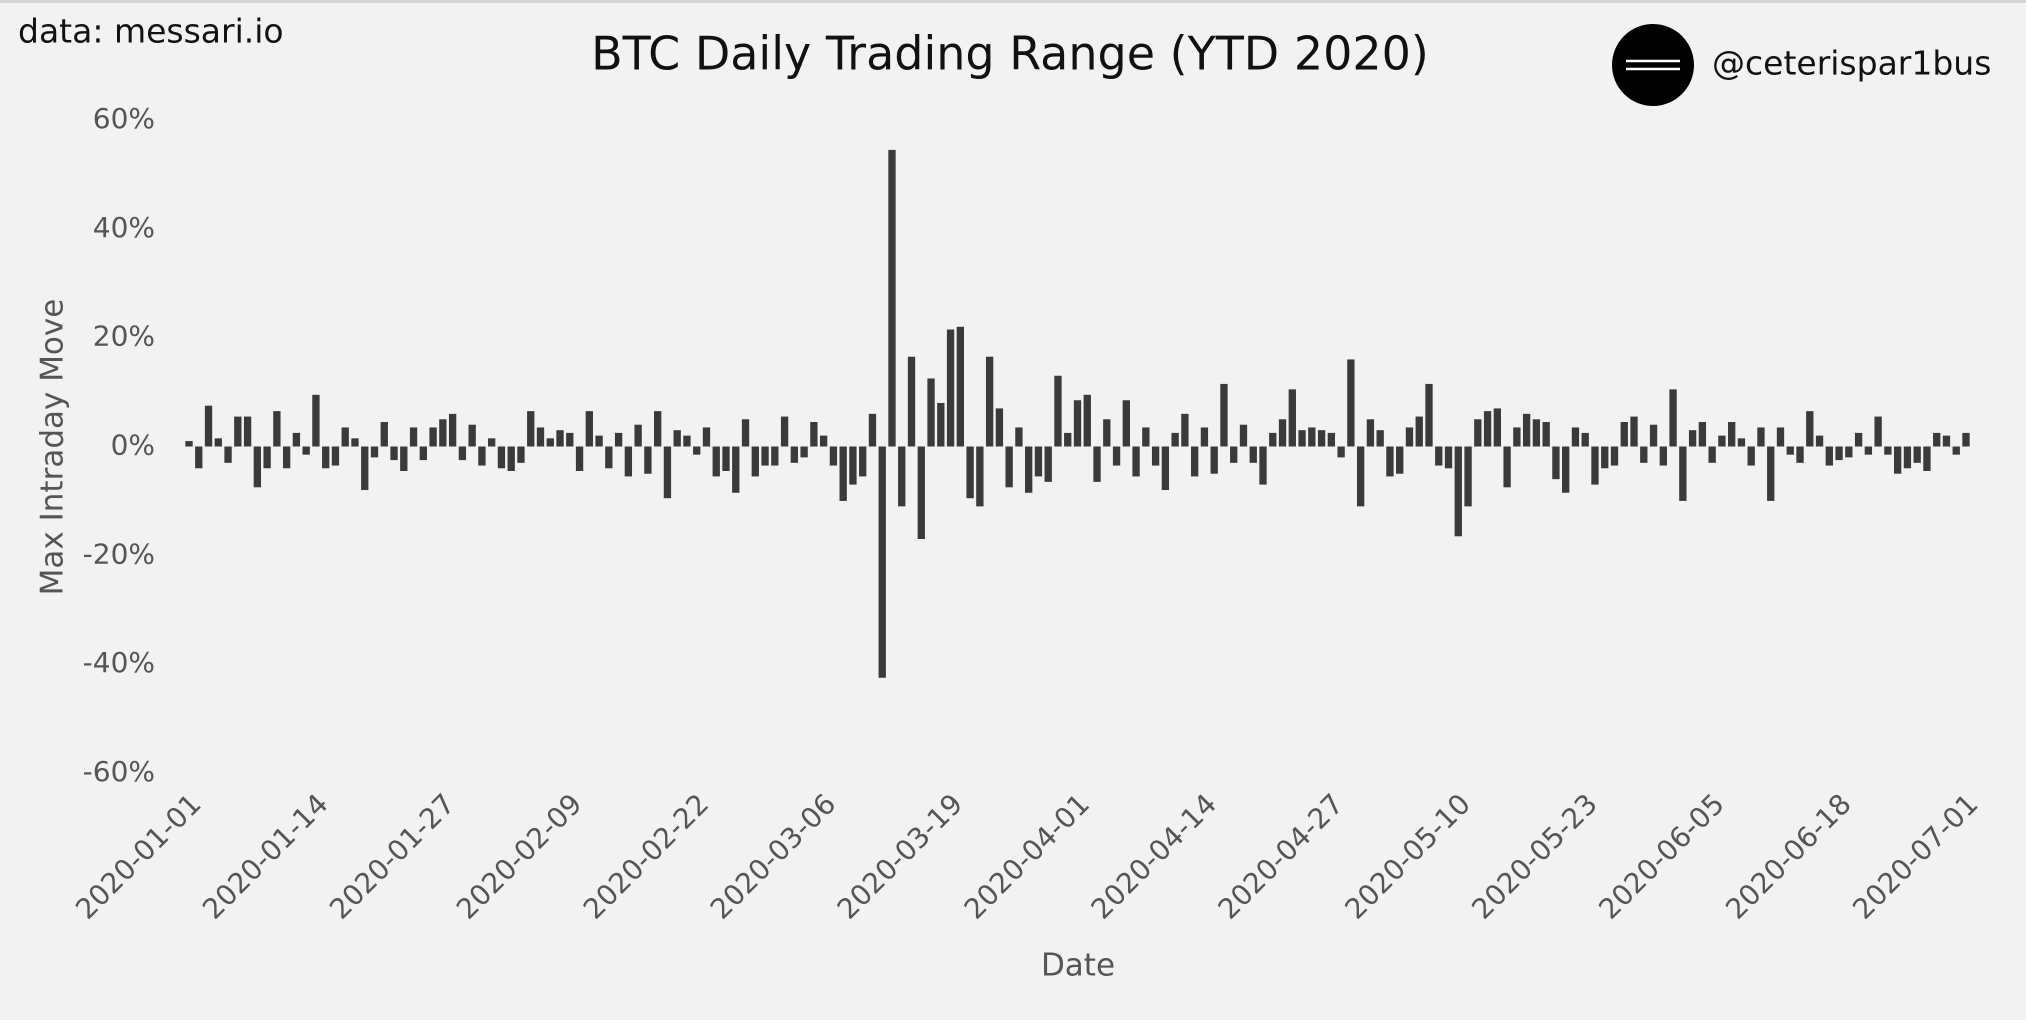  What do you see at coordinates (119, 553) in the screenshot?
I see `y-tick-label: -20%` at bounding box center [119, 553].